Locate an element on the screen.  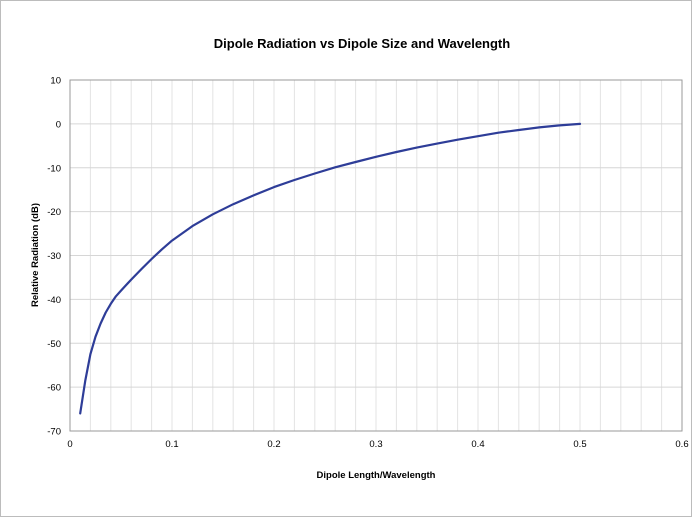
y-tick-label: -70 is located at coordinates (54, 432).